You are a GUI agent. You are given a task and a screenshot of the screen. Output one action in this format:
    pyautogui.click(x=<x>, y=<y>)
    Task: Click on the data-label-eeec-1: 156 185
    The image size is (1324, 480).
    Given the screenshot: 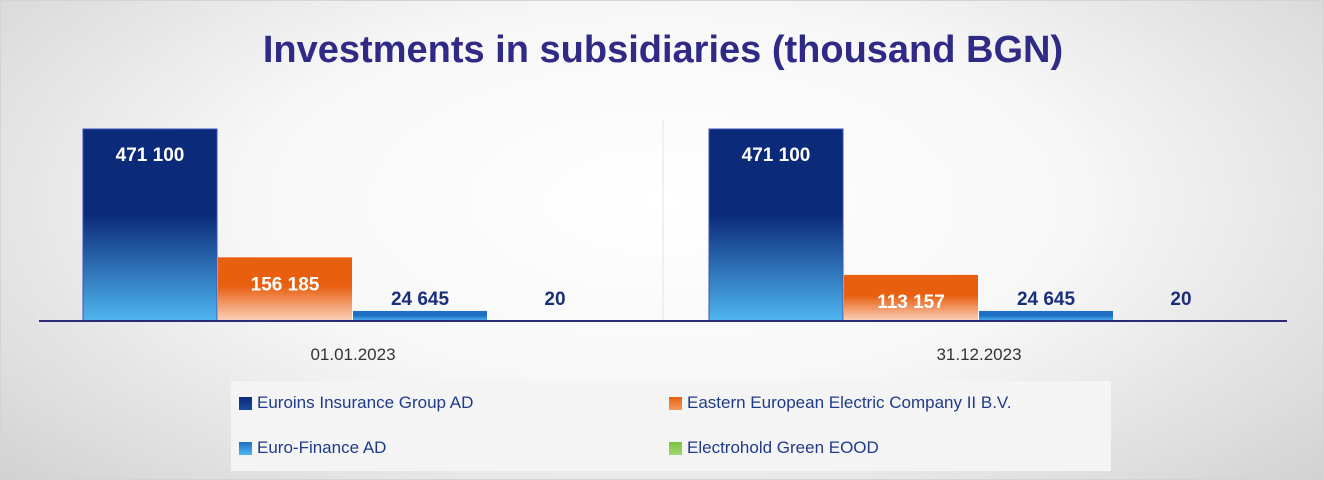 What is the action you would take?
    pyautogui.click(x=285, y=284)
    